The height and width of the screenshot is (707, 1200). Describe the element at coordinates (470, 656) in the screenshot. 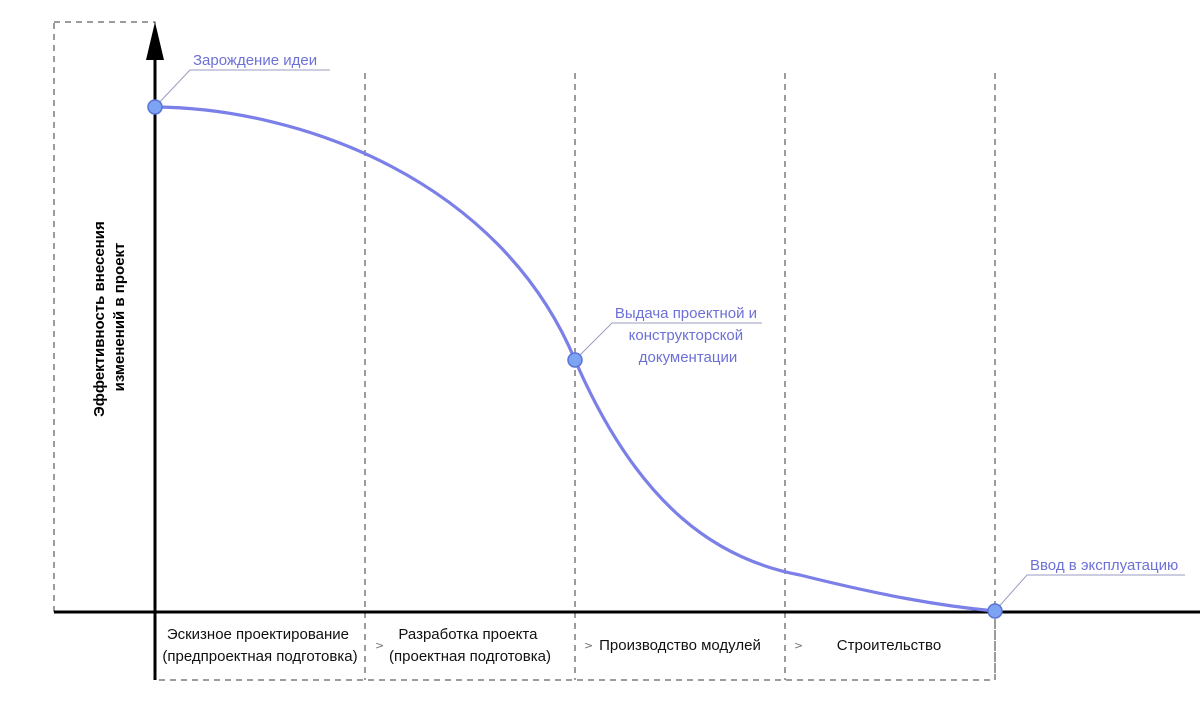

I see `stage-label-project-development-line-2: (проектная подготовка)` at that location.